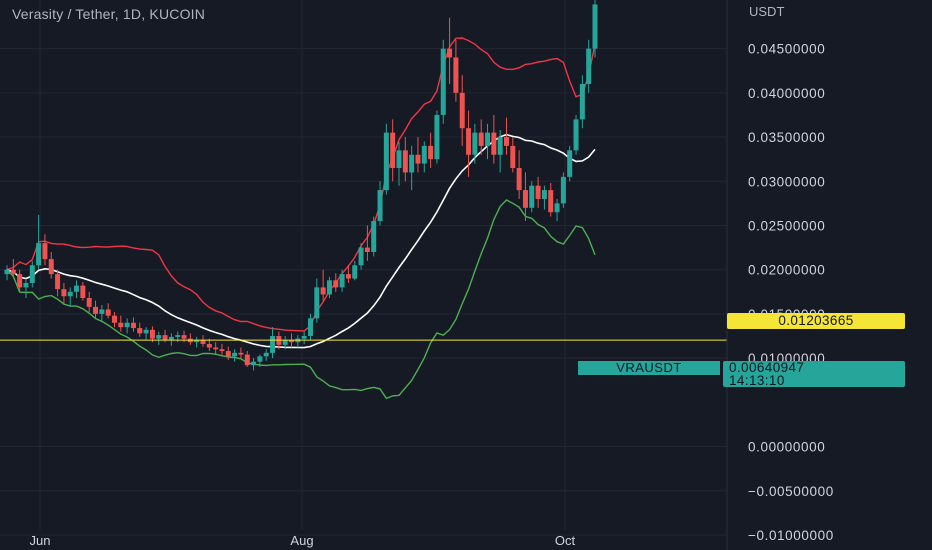 This screenshot has height=550, width=932. What do you see at coordinates (40, 540) in the screenshot?
I see `time-tick-label: Jun` at bounding box center [40, 540].